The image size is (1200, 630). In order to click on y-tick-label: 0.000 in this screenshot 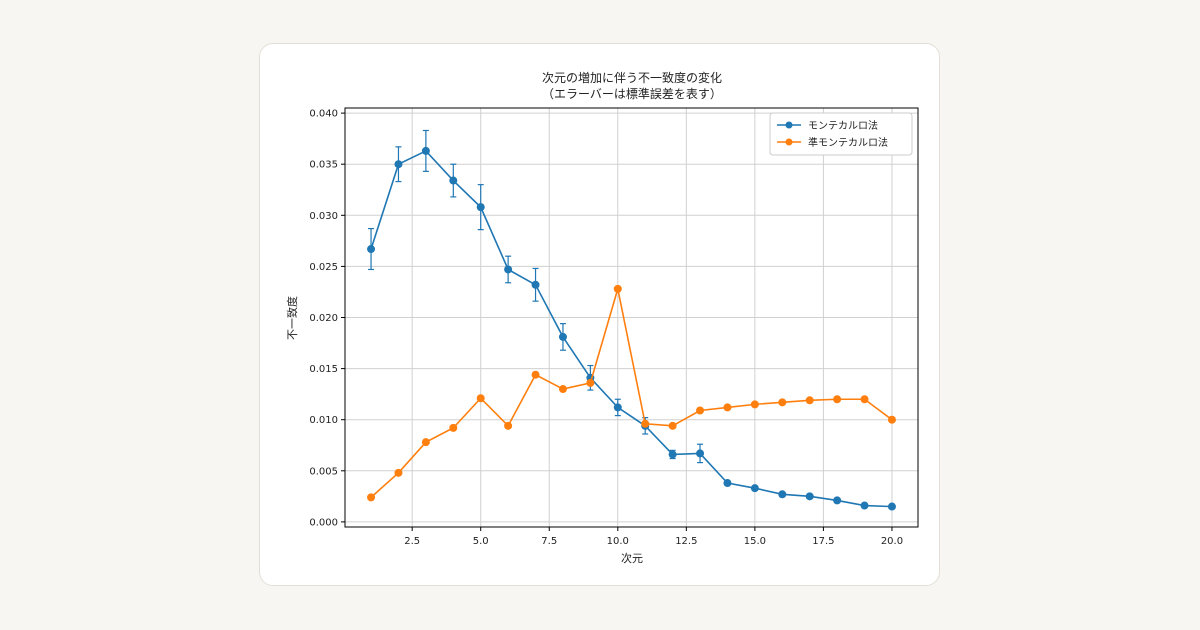, I will do `click(323, 522)`.